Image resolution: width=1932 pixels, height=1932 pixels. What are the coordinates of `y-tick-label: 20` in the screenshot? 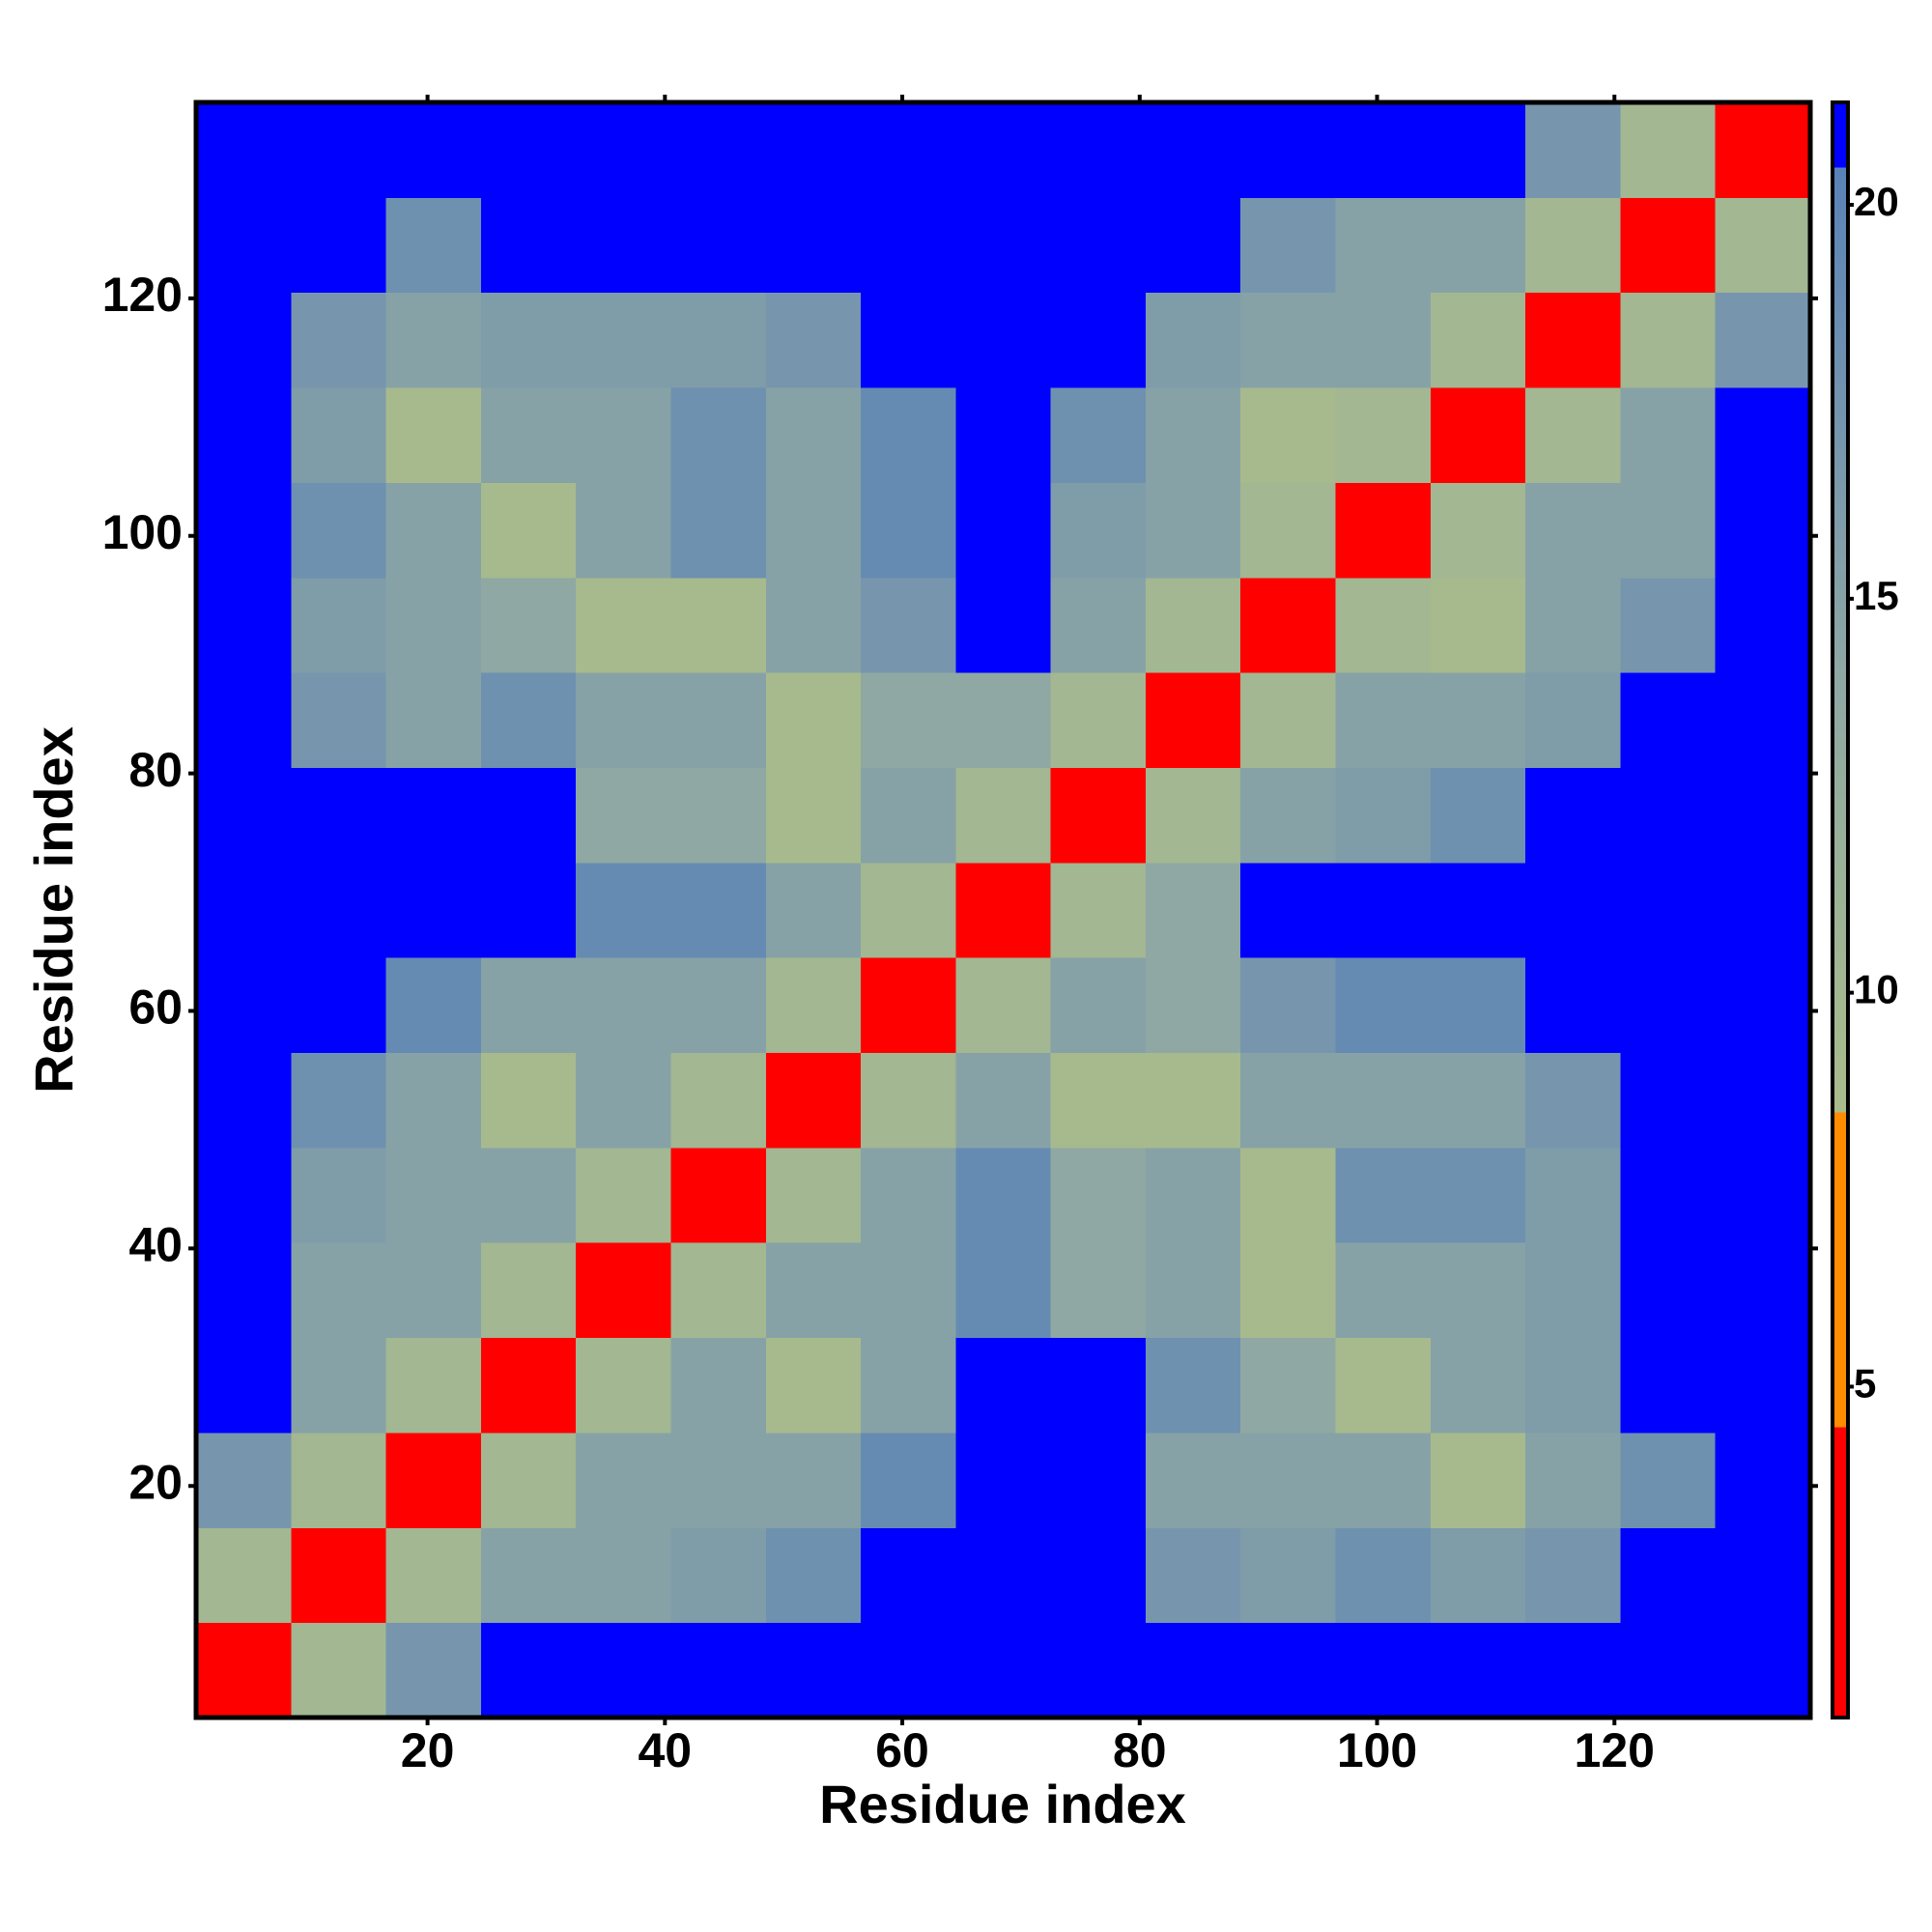 It's located at (155, 1482).